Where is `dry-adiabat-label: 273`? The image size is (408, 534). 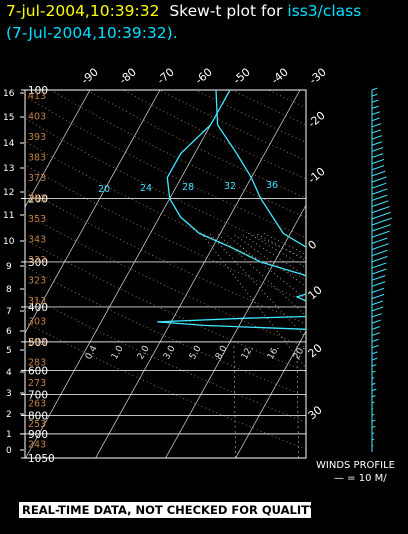
dry-adiabat-label: 273 is located at coordinates (37, 383).